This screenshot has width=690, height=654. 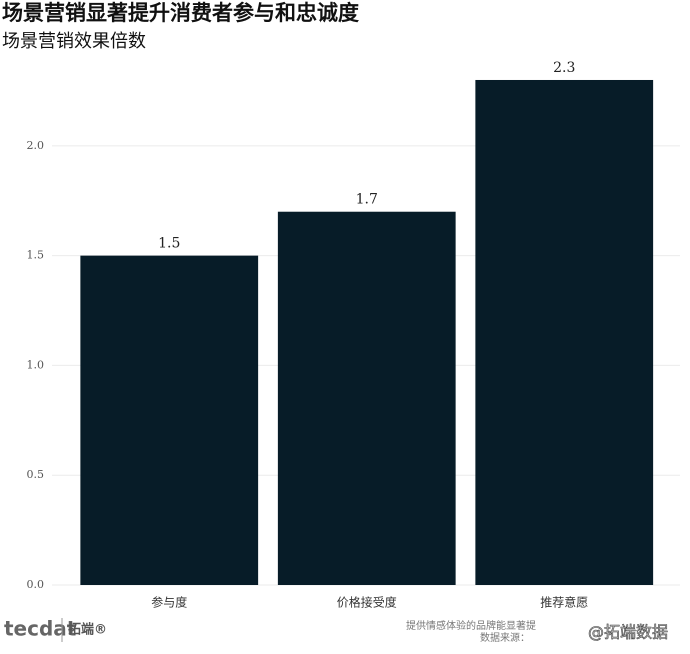 What do you see at coordinates (564, 68) in the screenshot?
I see `value-label: 2.3` at bounding box center [564, 68].